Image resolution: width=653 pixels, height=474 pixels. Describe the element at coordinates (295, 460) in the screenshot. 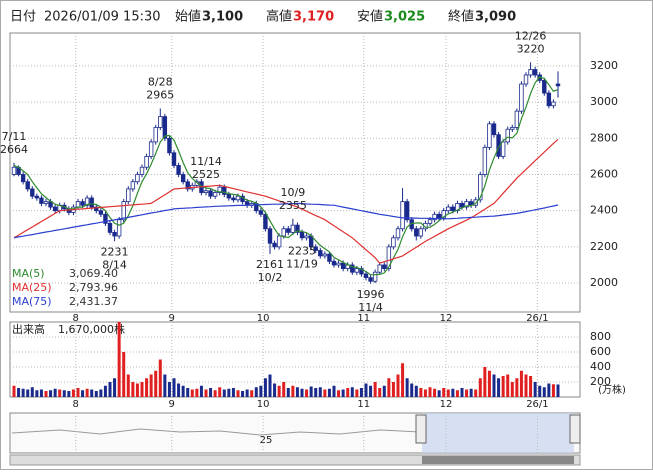

I see `scrollbar` at that location.